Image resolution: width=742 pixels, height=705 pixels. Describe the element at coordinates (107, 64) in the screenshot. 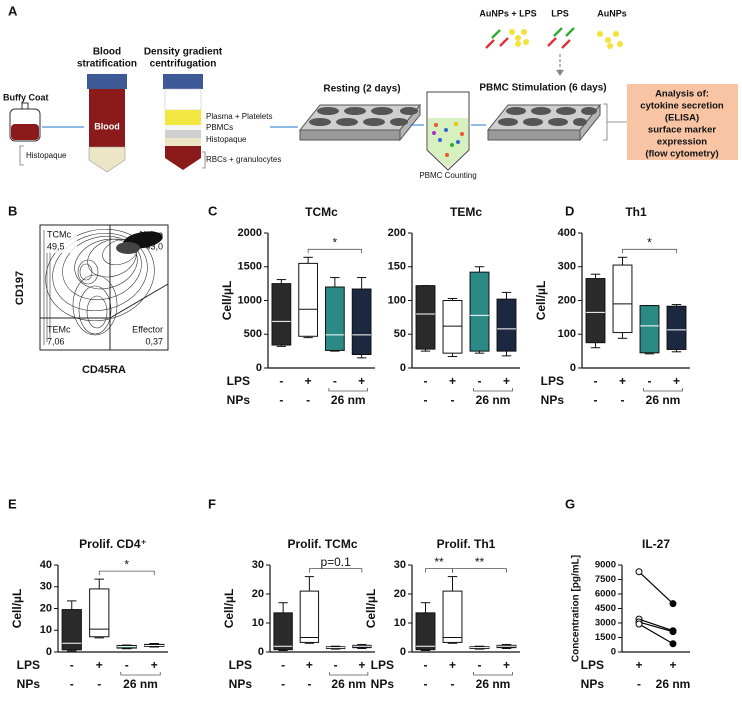

I see `step-label: stratification` at that location.